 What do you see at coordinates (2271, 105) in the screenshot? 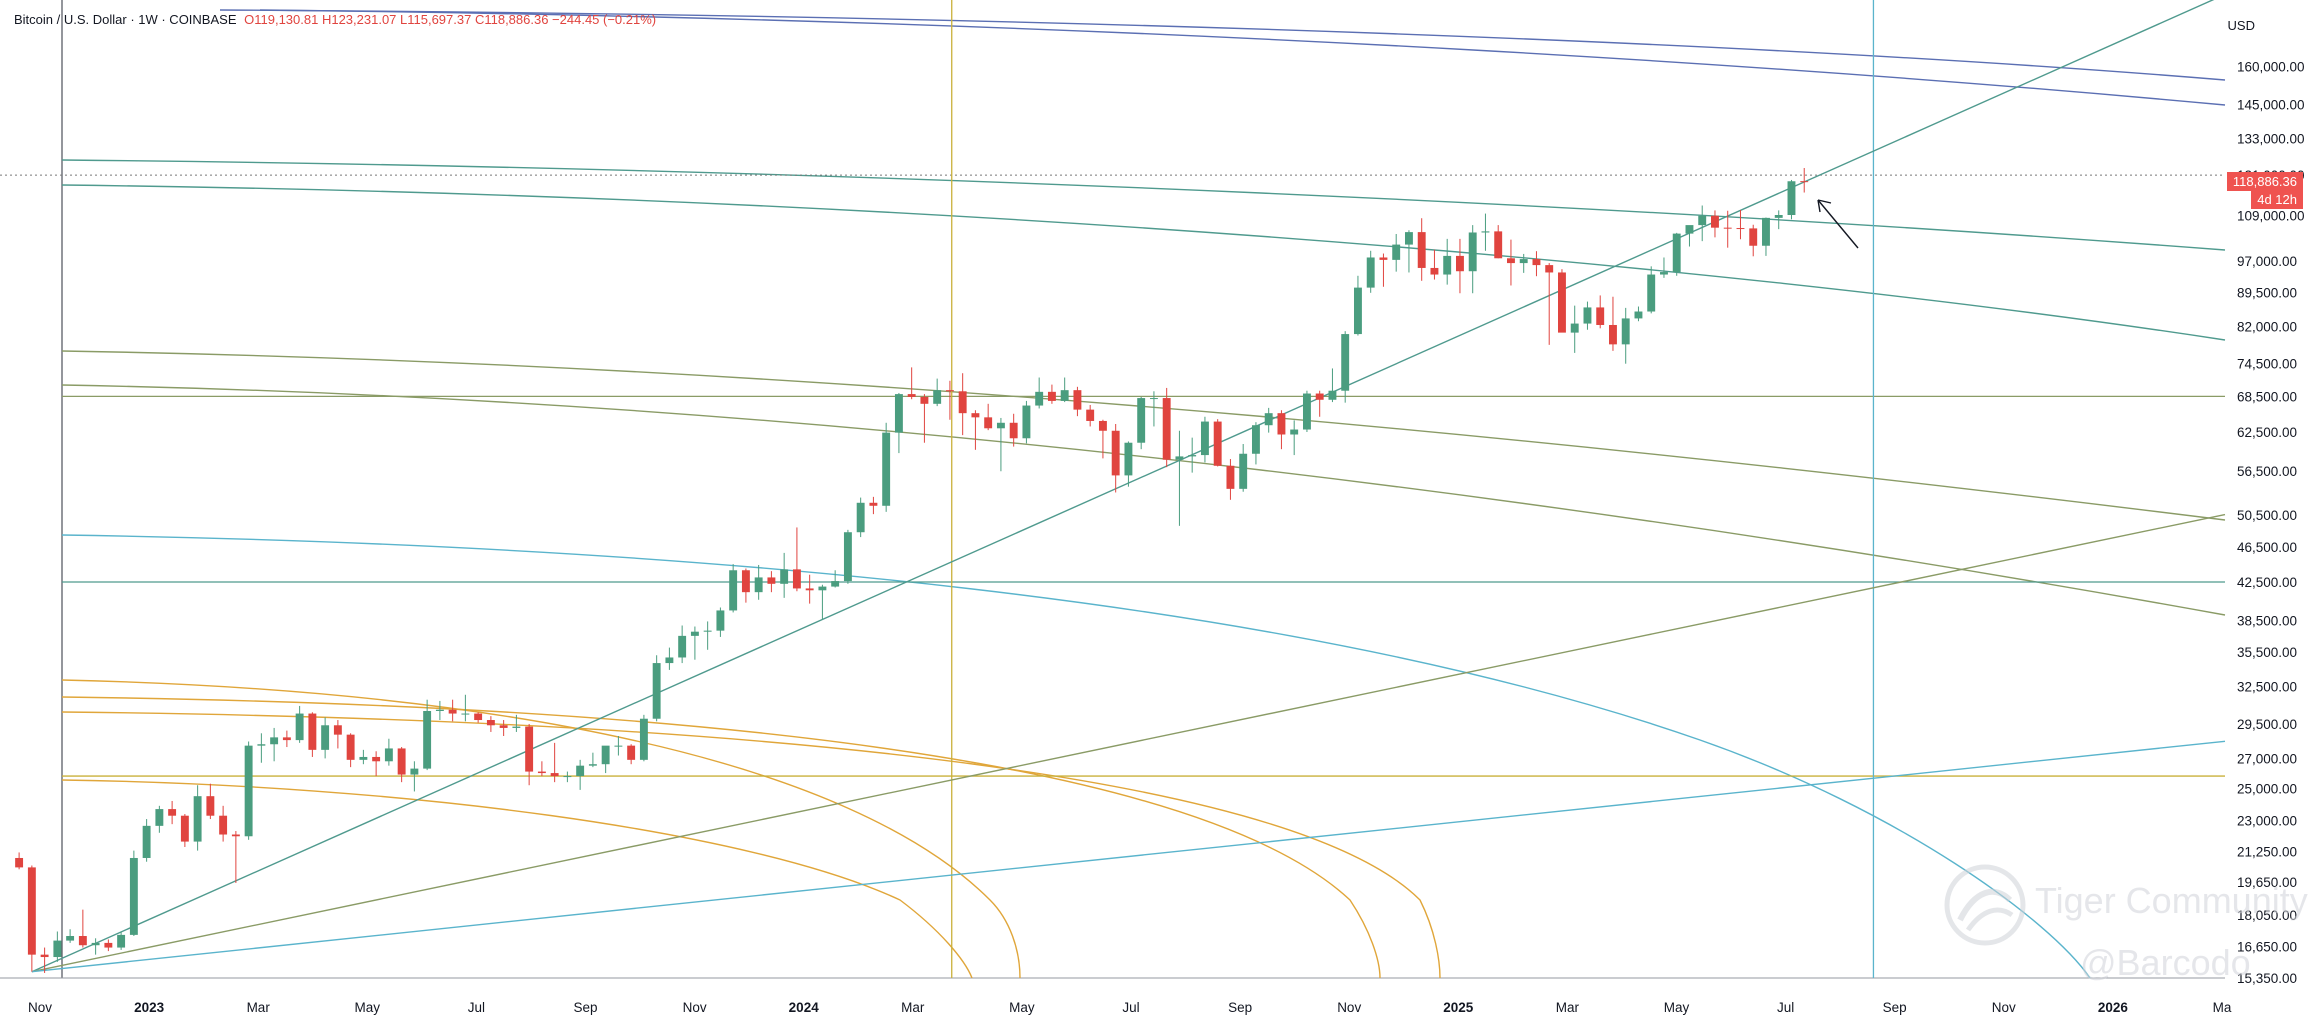
I see `price-tick-label: 145,000.00` at bounding box center [2271, 105].